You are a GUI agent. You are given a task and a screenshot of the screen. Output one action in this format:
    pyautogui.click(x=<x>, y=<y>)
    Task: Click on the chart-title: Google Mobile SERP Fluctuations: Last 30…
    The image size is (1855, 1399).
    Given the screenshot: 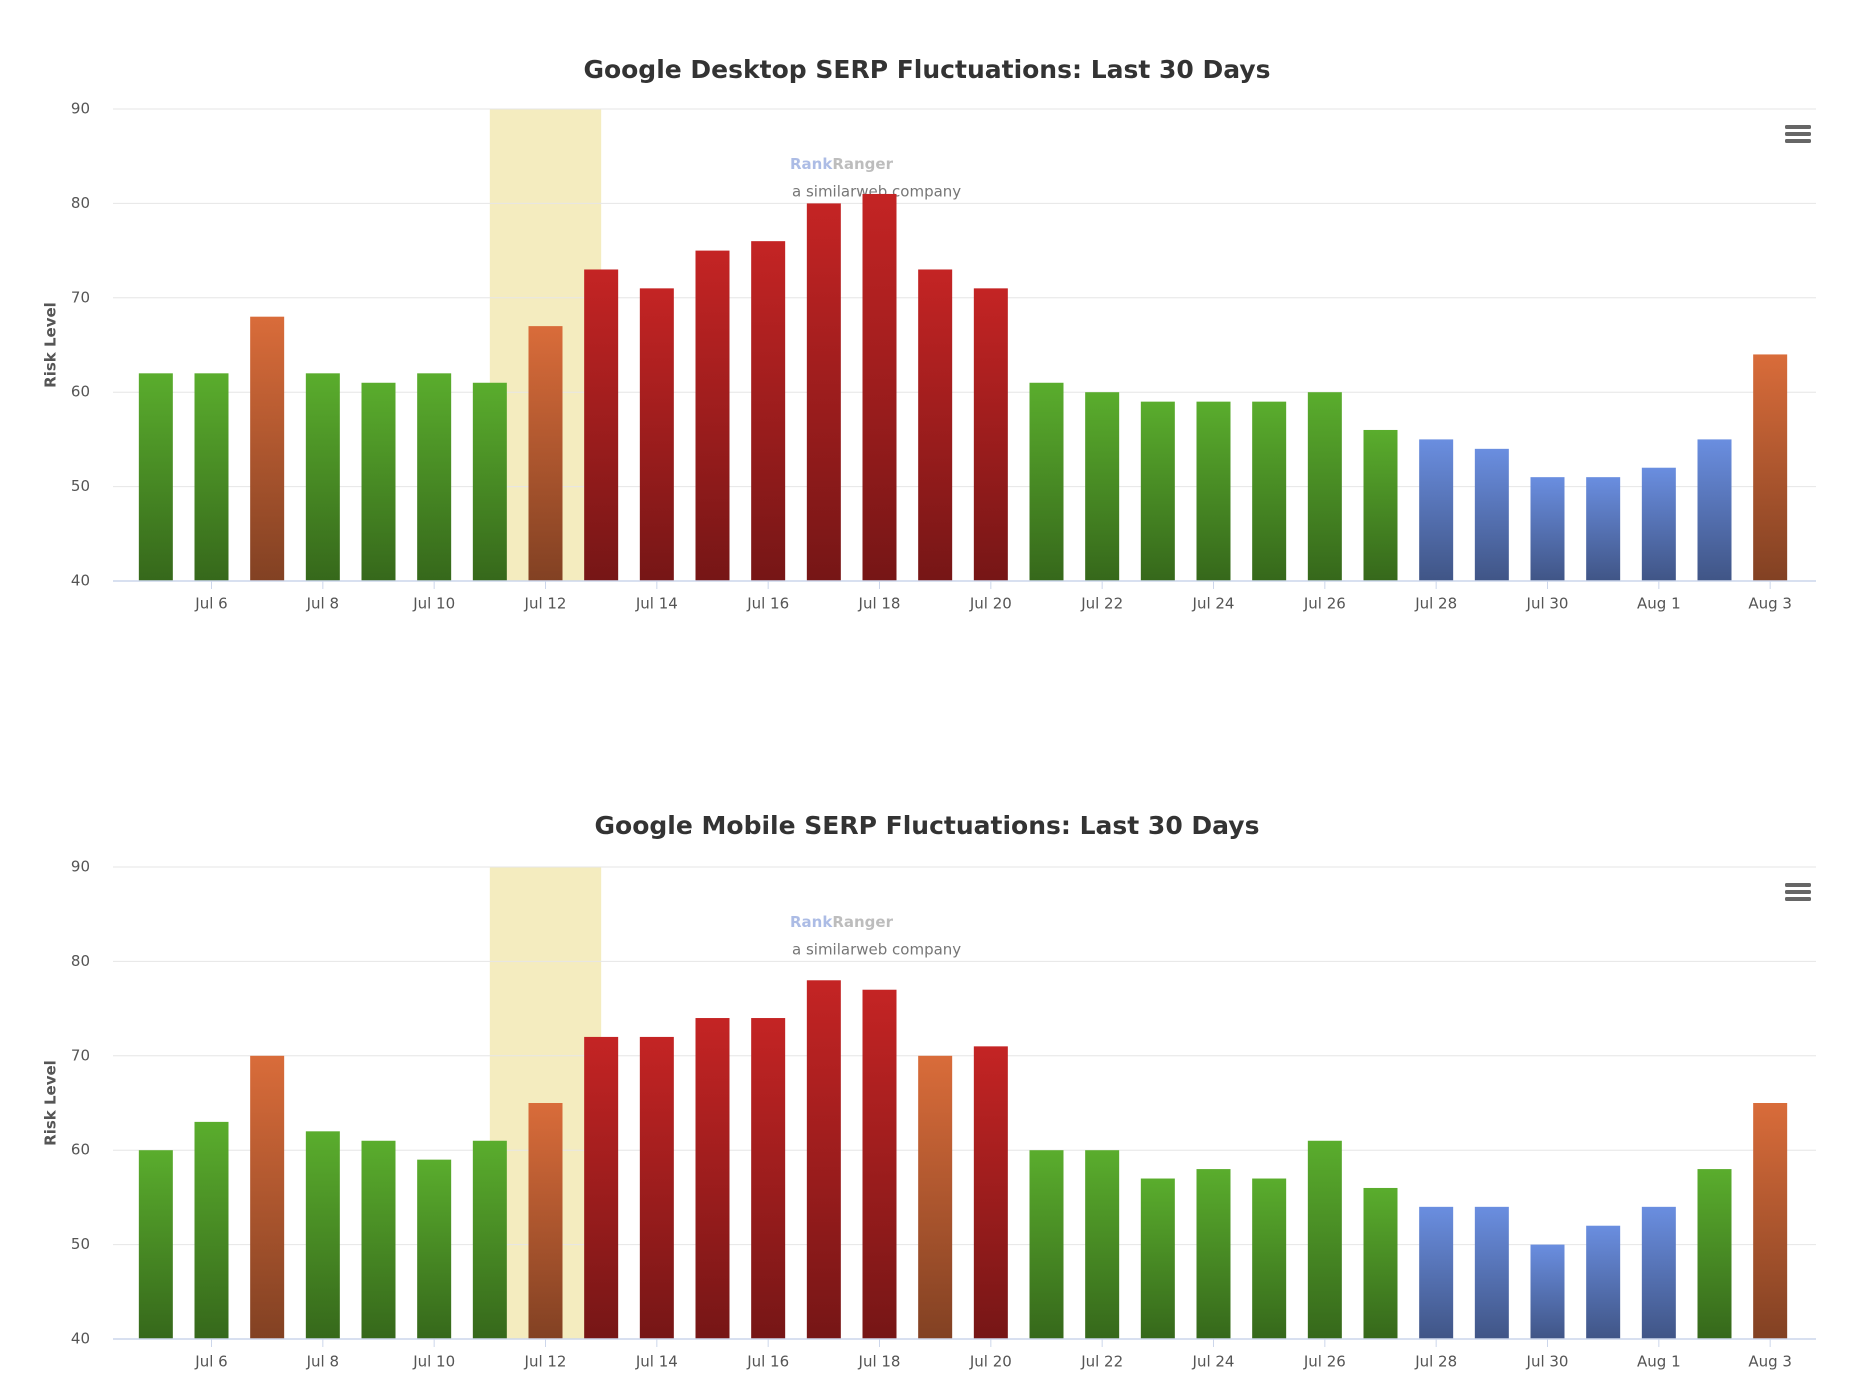 What is the action you would take?
    pyautogui.click(x=927, y=825)
    